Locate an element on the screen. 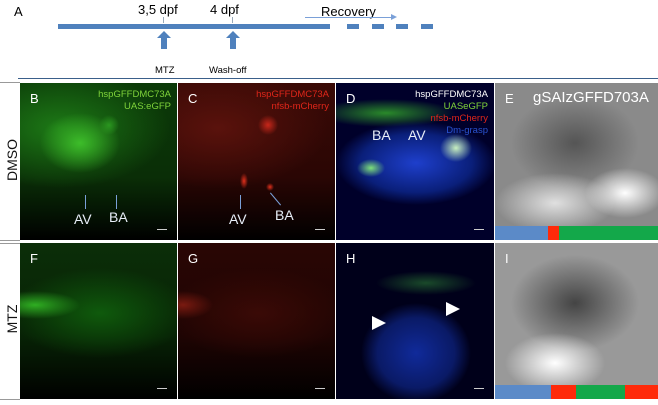 This screenshot has width=658, height=405. panel-b-image: B hspGFFDMC73A UAS:eGFP AV BA is located at coordinates (98, 161).